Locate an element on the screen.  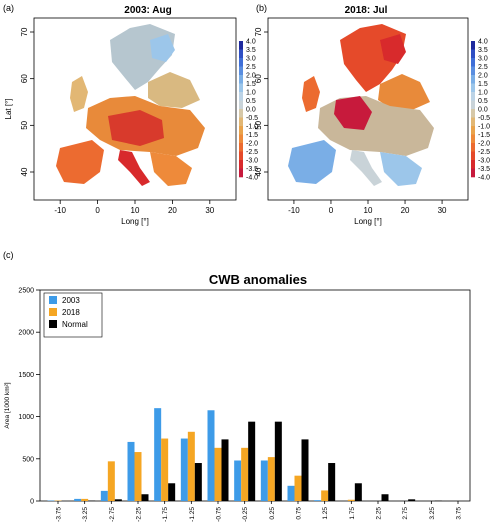
map-a-xtick-label: -10 is located at coordinates (60, 210).